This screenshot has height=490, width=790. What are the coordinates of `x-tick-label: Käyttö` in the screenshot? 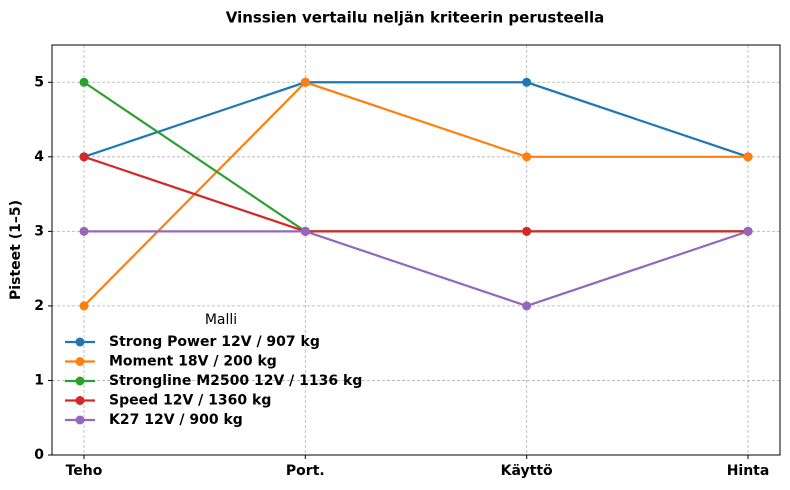 It's located at (527, 471).